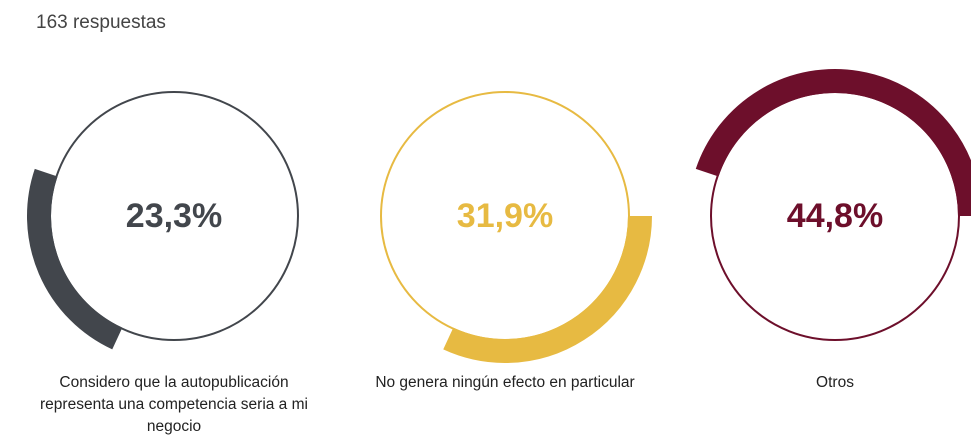 This screenshot has width=971, height=439. Describe the element at coordinates (101, 22) in the screenshot. I see `subtitle: 163 respuestas` at that location.